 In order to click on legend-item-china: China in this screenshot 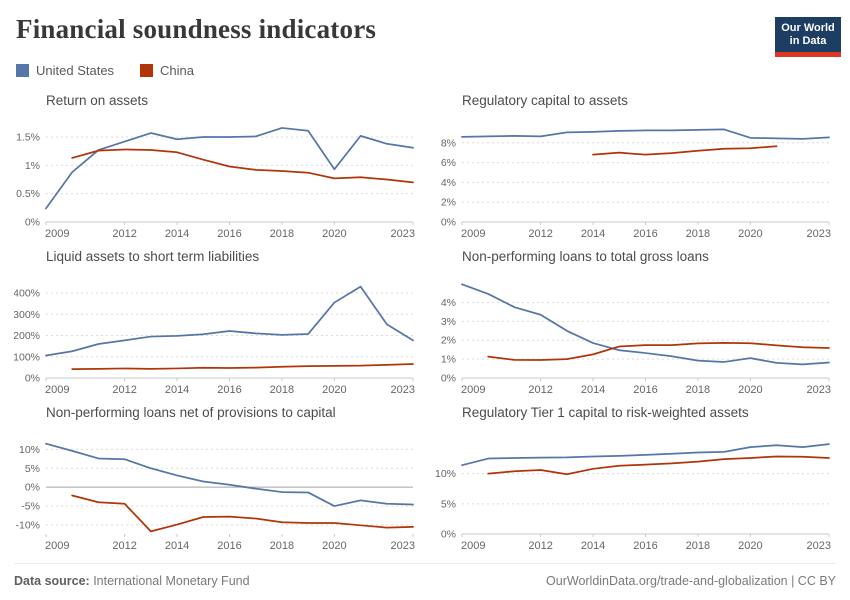, I will do `click(167, 70)`.